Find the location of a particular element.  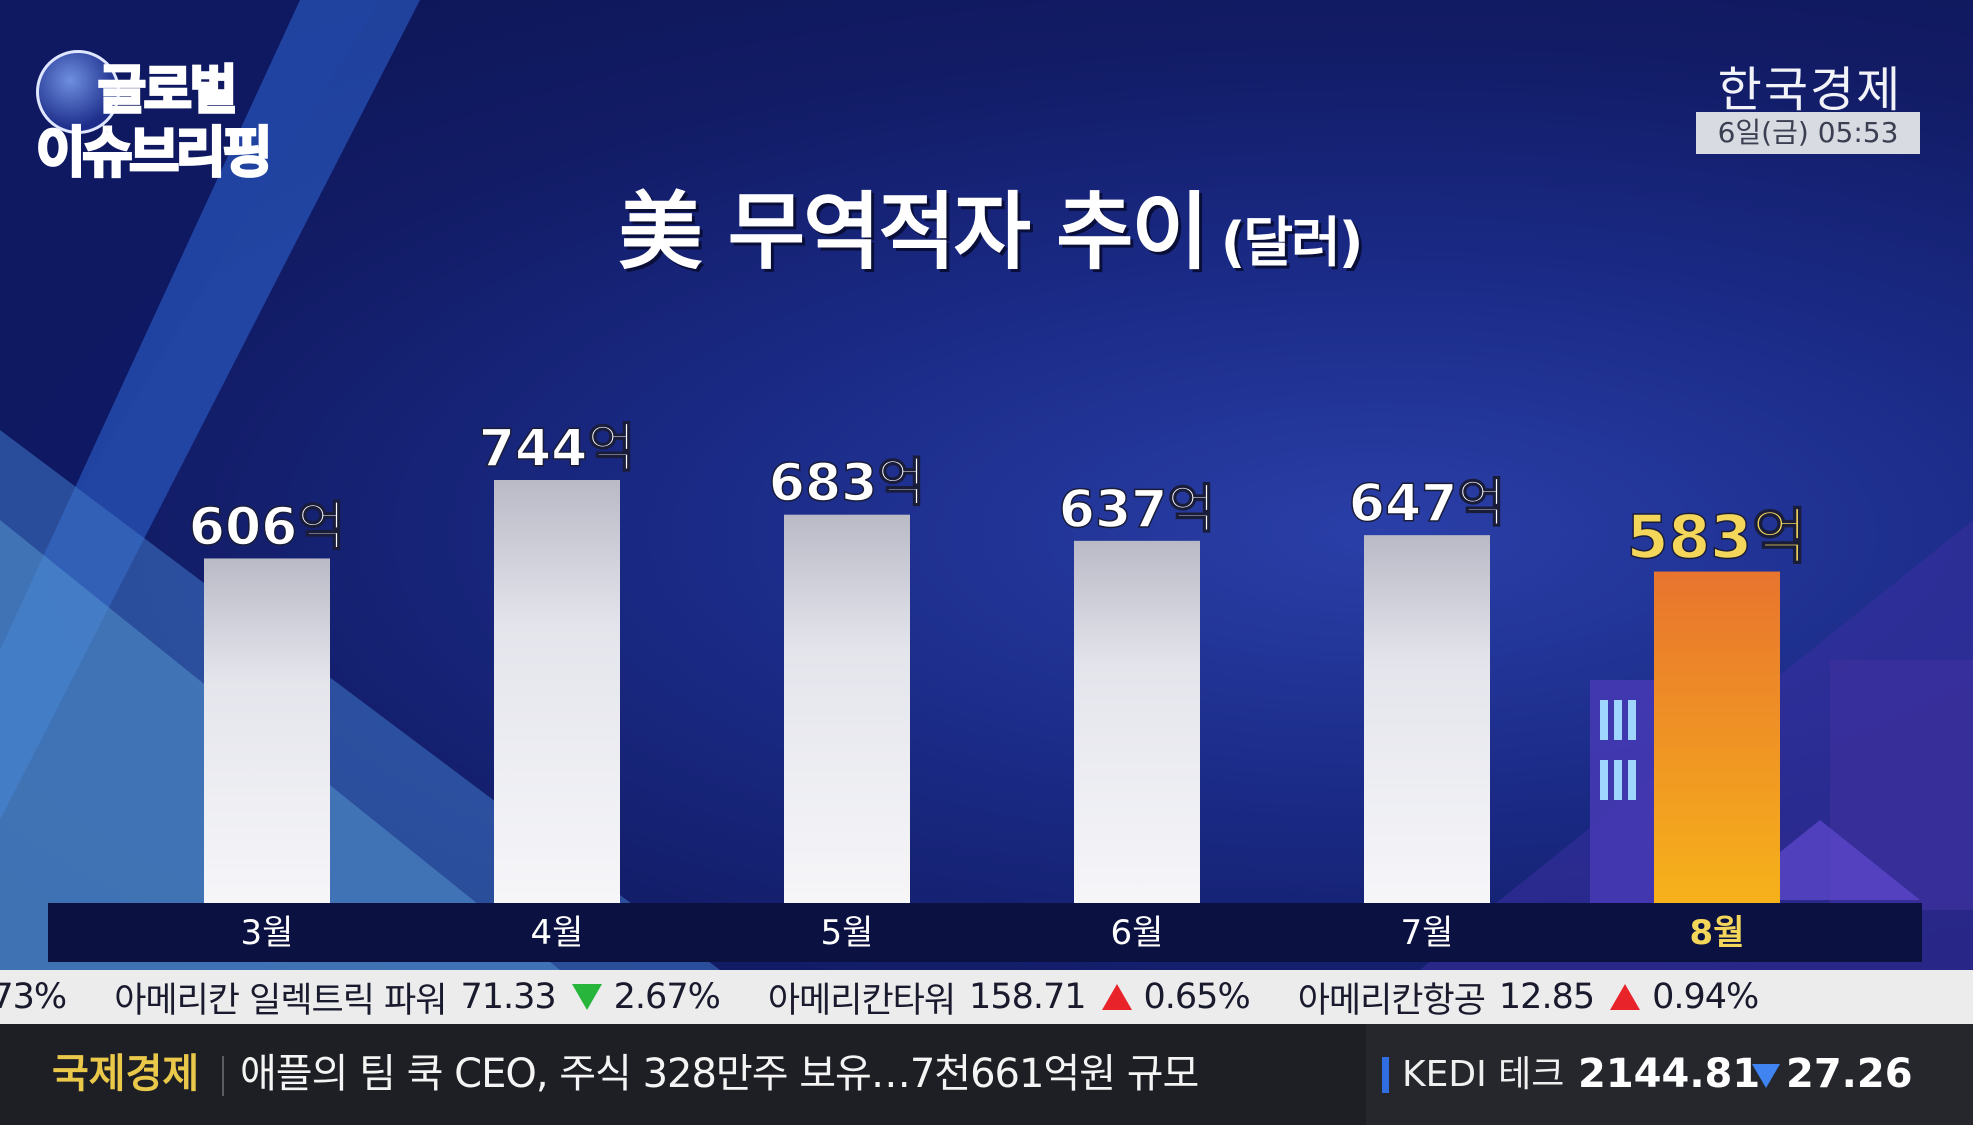

ticker-change: 2.67% is located at coordinates (667, 997).